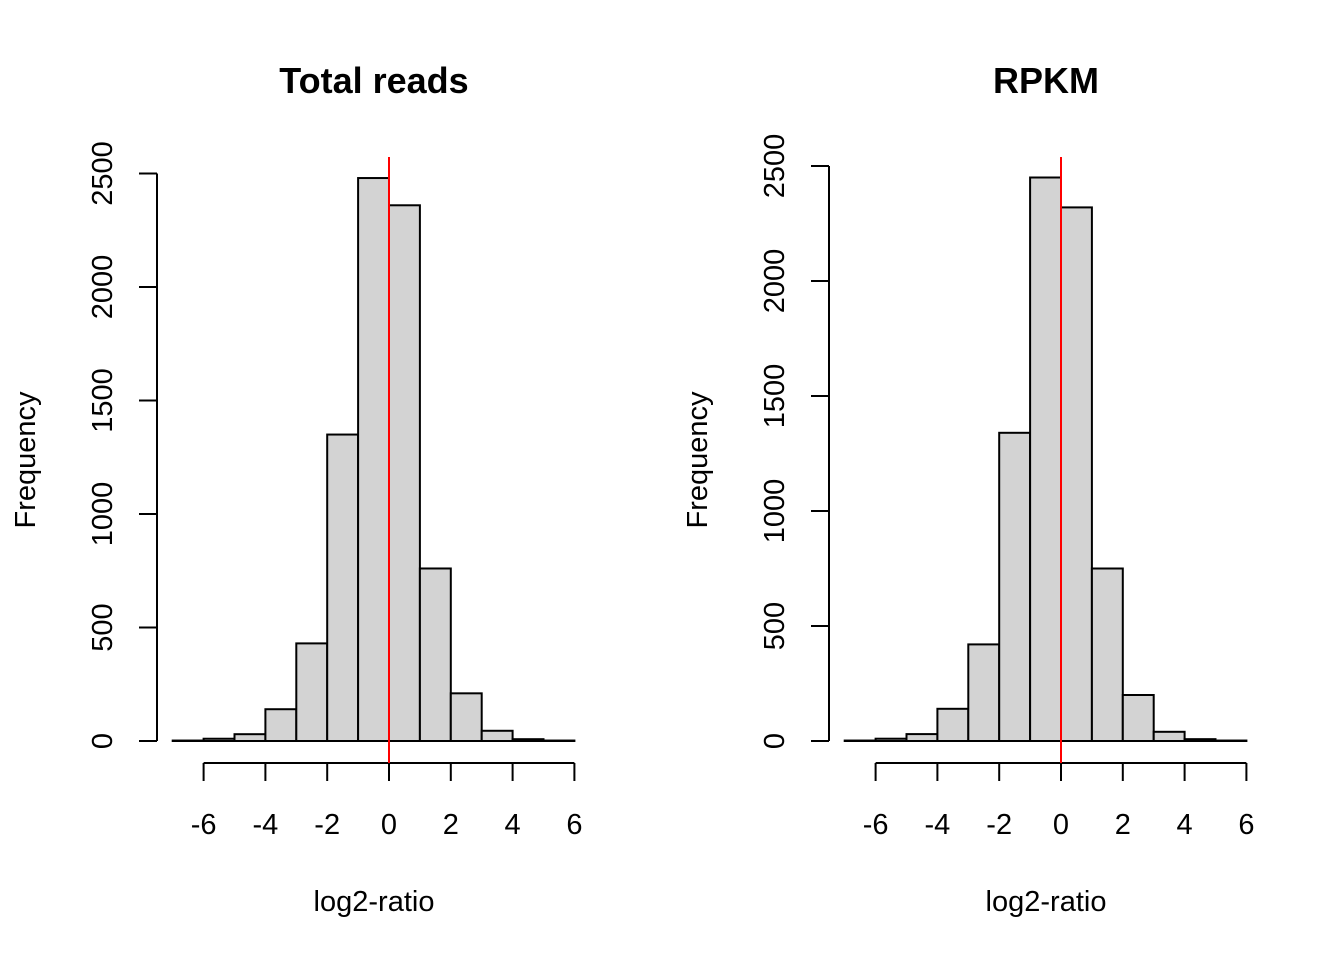  I want to click on x-axis: -6 -4 -2 0 2 4 6, so click(386, 801).